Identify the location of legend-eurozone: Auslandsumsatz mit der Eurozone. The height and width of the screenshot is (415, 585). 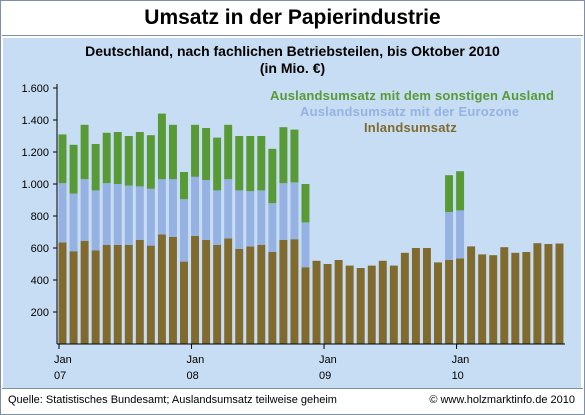
(410, 111).